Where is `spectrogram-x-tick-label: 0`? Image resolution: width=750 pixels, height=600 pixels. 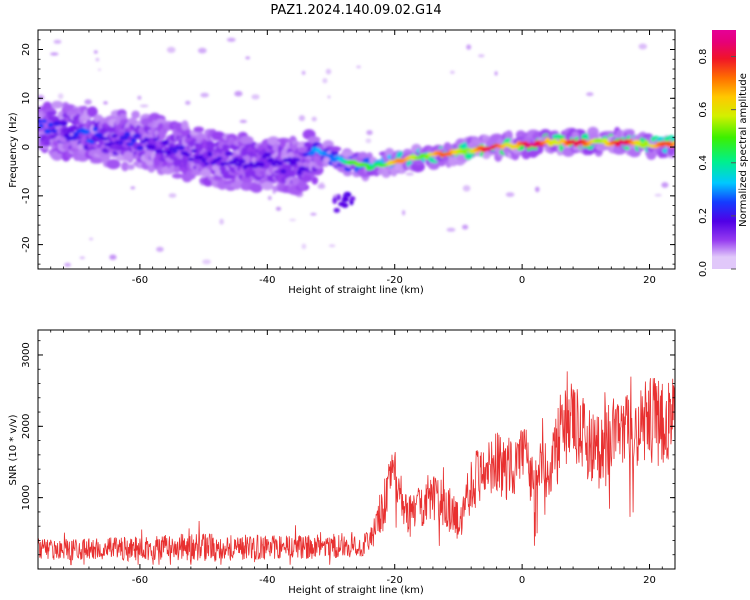
spectrogram-x-tick-label: 0 is located at coordinates (522, 280).